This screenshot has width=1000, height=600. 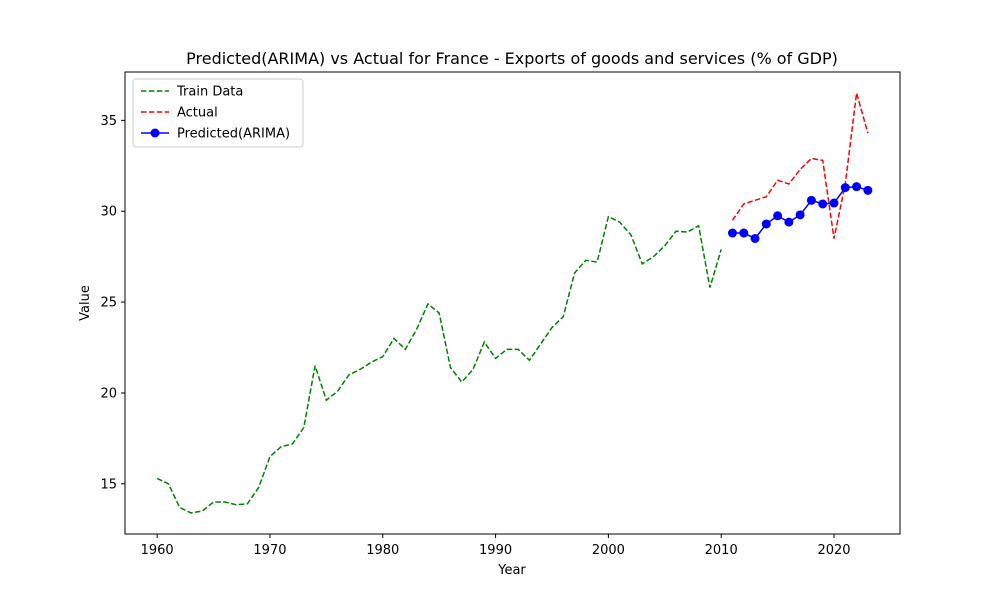 What do you see at coordinates (833, 550) in the screenshot?
I see `x-tick-label: 2020` at bounding box center [833, 550].